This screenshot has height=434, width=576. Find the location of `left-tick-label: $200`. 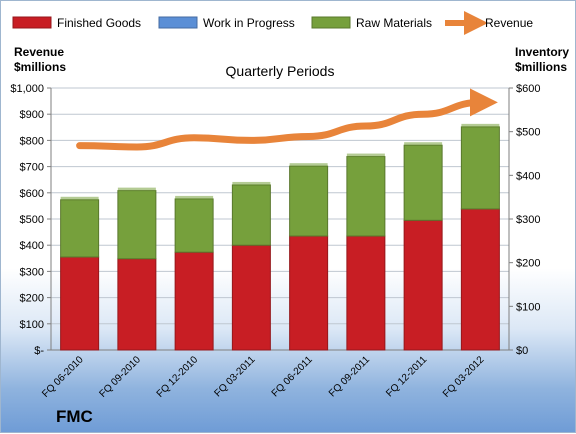

left-tick-label: $200 is located at coordinates (32, 299).